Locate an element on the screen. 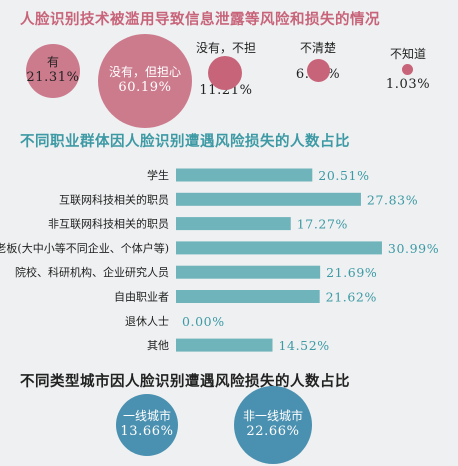 This screenshot has height=466, width=458. bubble-label: 一线城市 is located at coordinates (146, 416).